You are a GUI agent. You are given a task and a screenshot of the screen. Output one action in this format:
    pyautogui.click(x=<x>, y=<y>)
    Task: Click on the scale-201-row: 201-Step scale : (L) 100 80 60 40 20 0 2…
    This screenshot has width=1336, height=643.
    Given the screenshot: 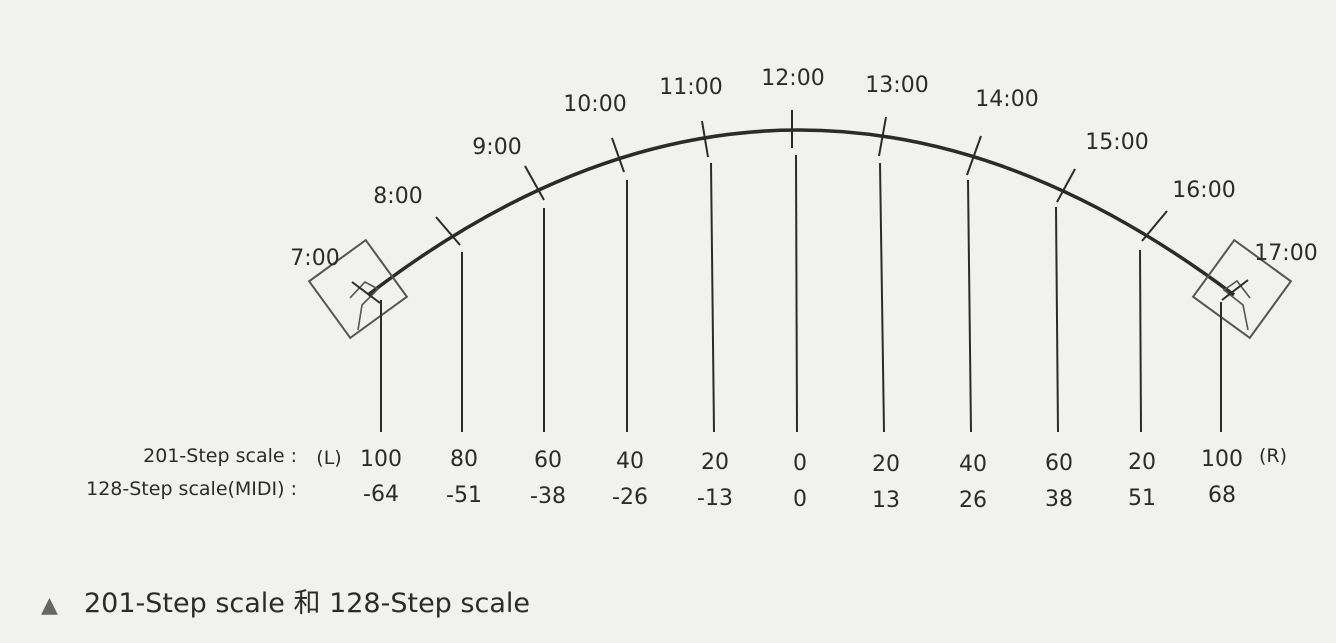 What is the action you would take?
    pyautogui.click(x=715, y=461)
    